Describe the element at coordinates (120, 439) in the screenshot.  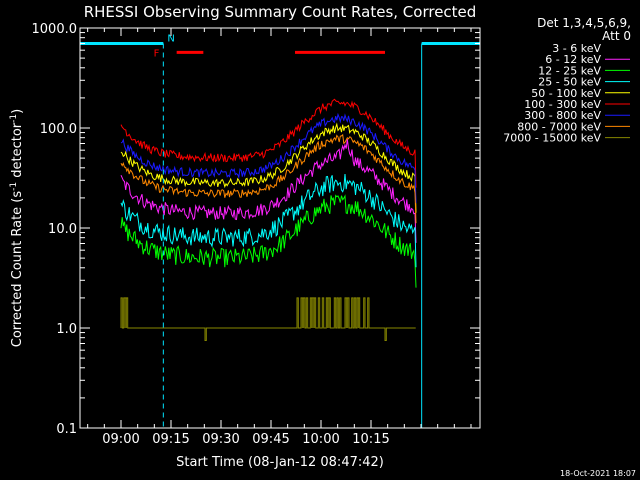
I see `x-tick-label: 09:00` at that location.